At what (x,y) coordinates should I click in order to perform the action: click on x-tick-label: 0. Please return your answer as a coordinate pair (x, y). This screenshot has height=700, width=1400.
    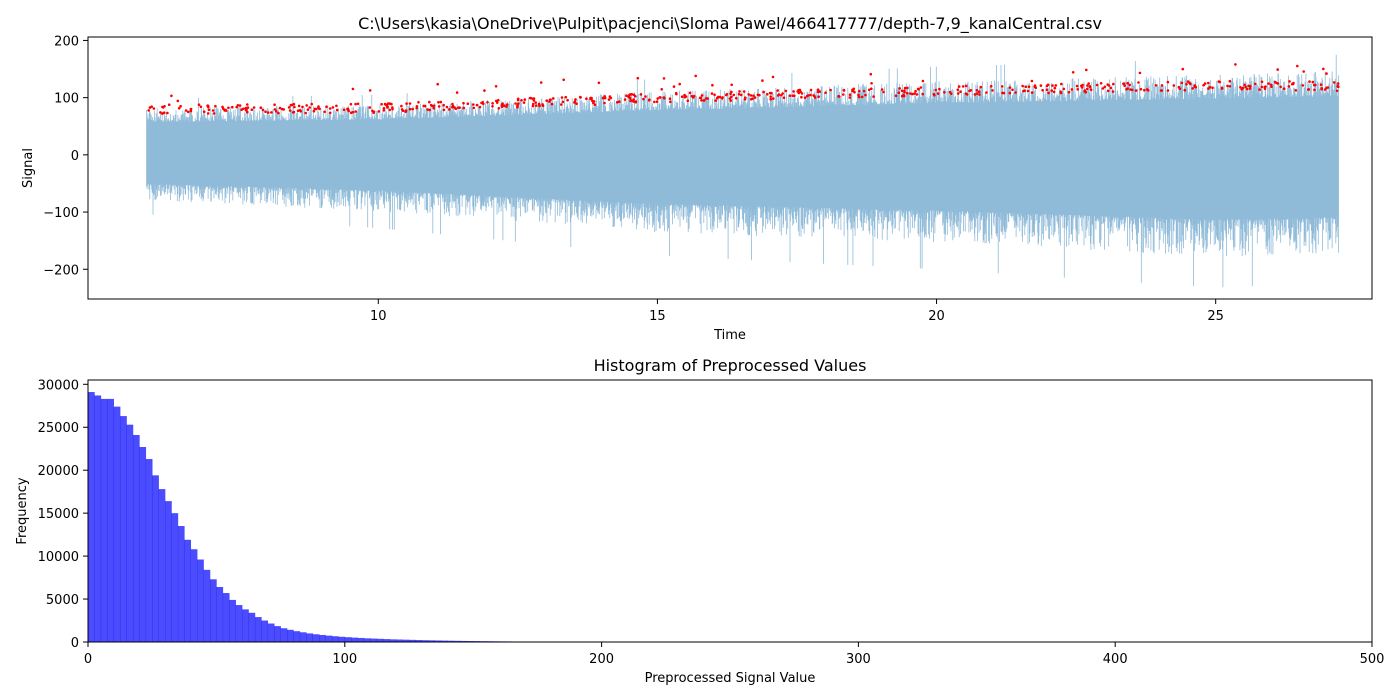
    Looking at the image, I should click on (88, 659).